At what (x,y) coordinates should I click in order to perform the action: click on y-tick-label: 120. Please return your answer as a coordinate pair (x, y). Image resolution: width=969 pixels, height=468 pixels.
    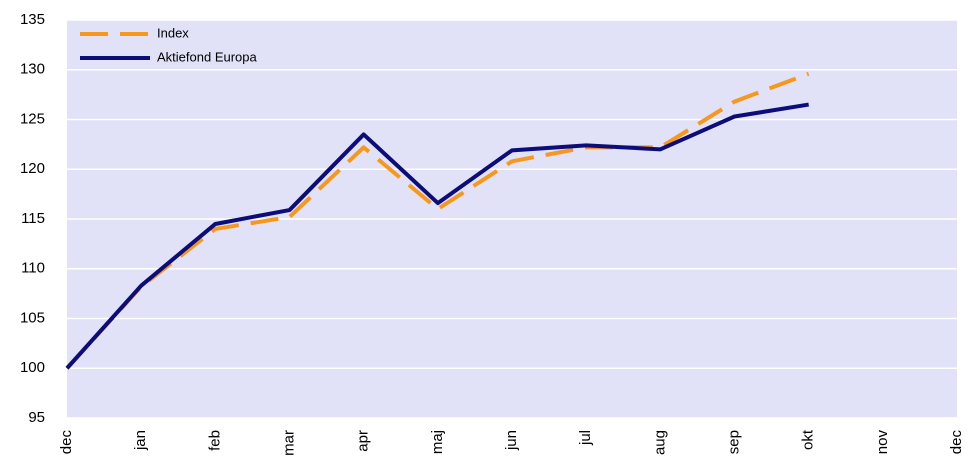
    Looking at the image, I should click on (32, 168).